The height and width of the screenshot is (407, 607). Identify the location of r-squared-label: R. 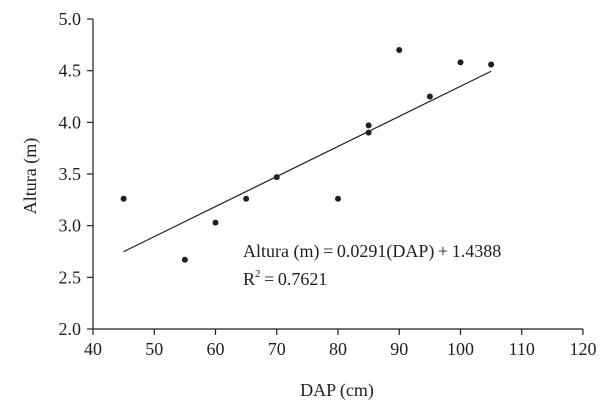
(249, 279).